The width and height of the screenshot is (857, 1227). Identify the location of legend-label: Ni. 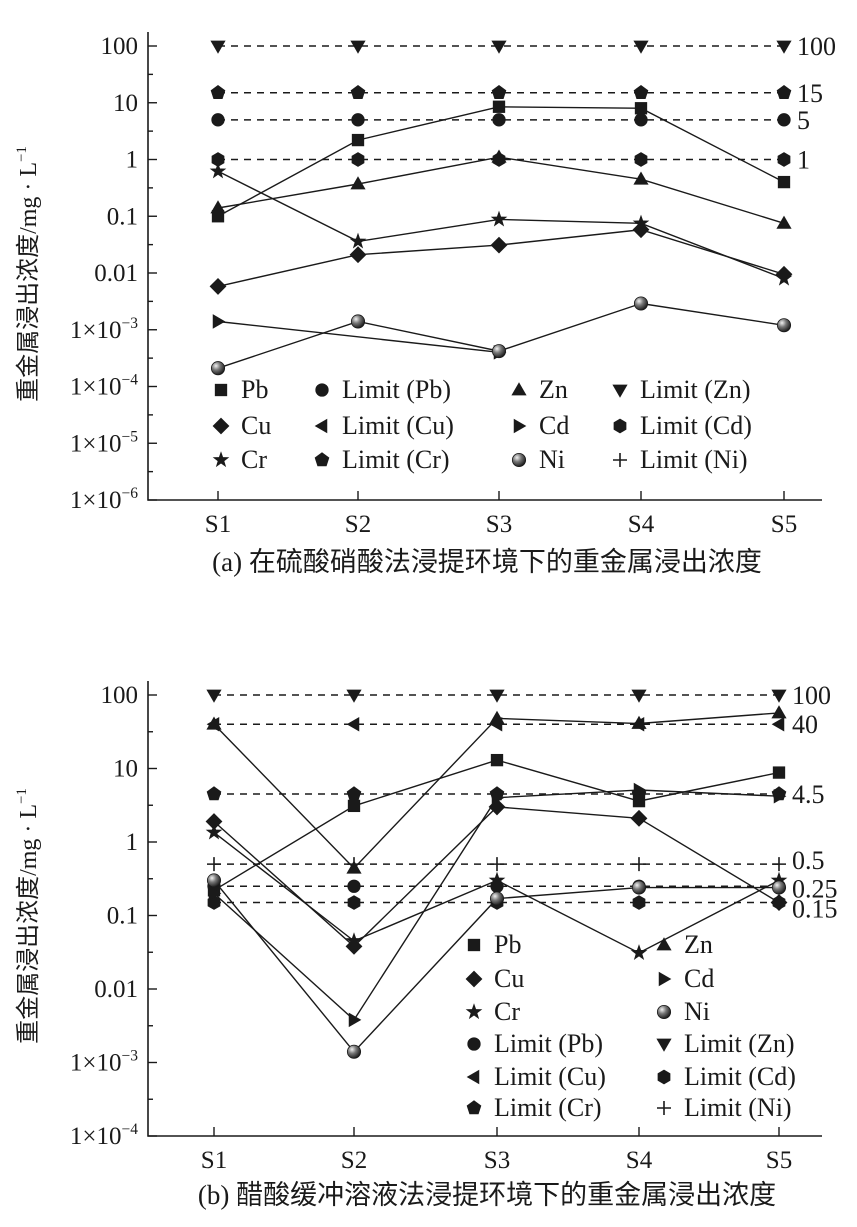
(697, 1011).